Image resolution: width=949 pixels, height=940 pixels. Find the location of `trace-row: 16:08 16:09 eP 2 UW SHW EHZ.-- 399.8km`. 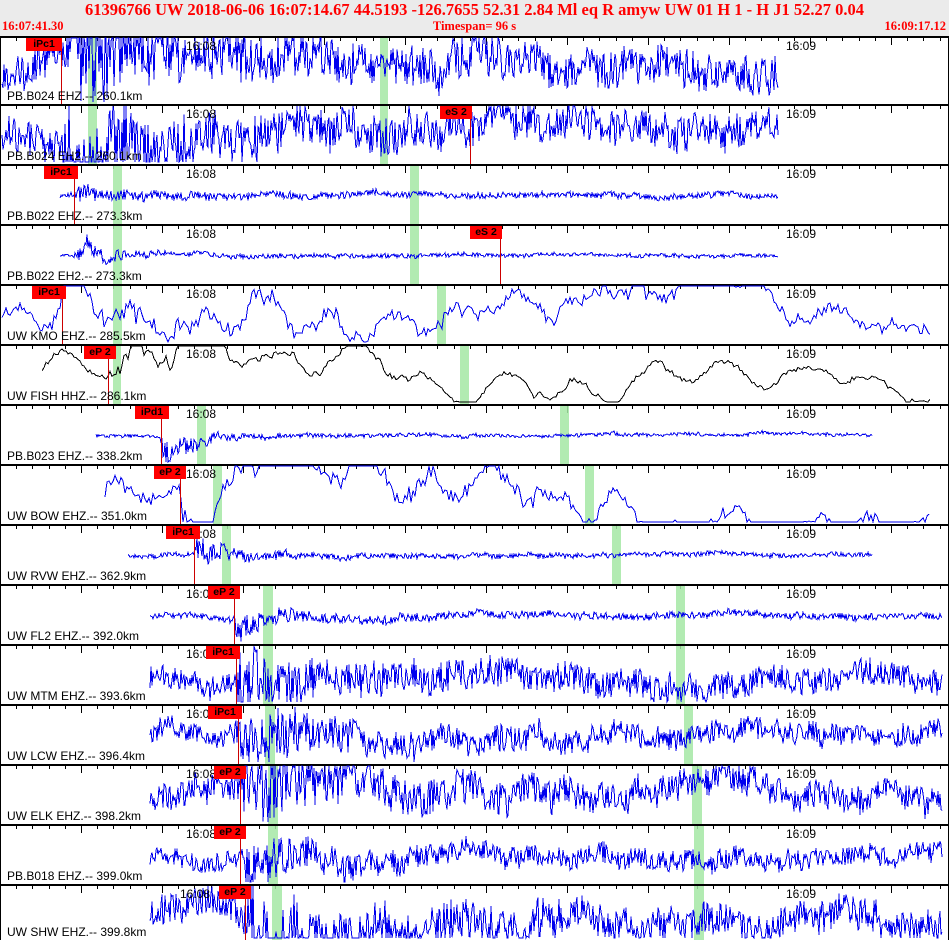

trace-row: 16:08 16:09 eP 2 UW SHW EHZ.-- 399.8km is located at coordinates (474, 912).